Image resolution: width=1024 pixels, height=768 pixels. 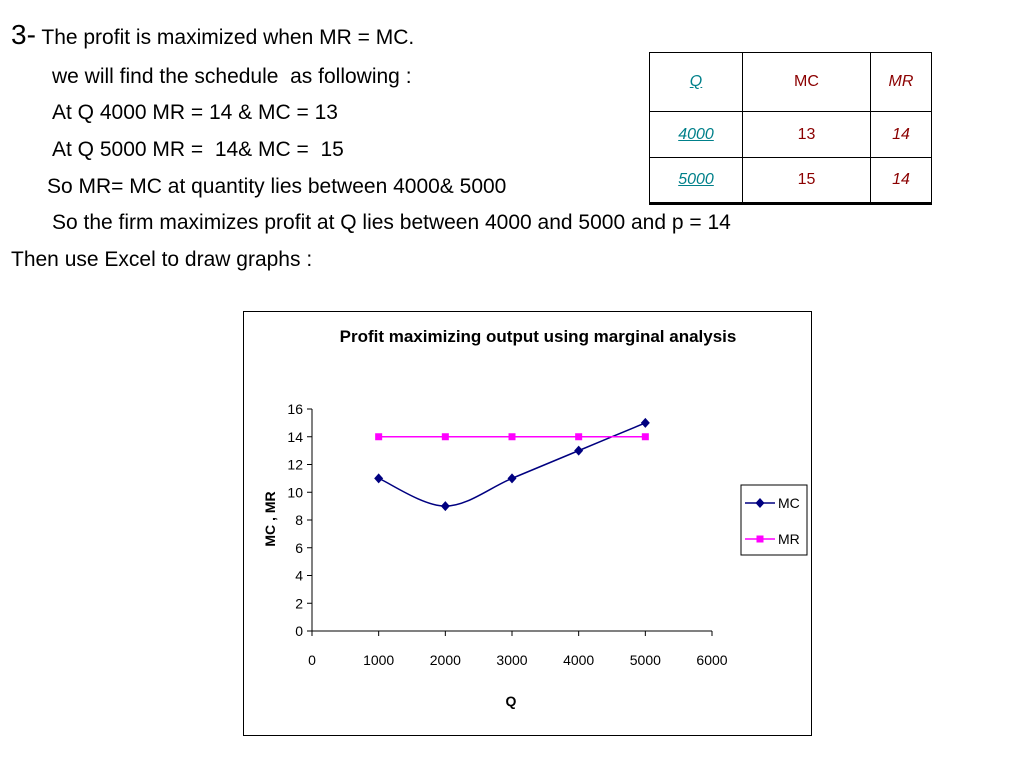 I want to click on cell-q: 4000, so click(x=696, y=134).